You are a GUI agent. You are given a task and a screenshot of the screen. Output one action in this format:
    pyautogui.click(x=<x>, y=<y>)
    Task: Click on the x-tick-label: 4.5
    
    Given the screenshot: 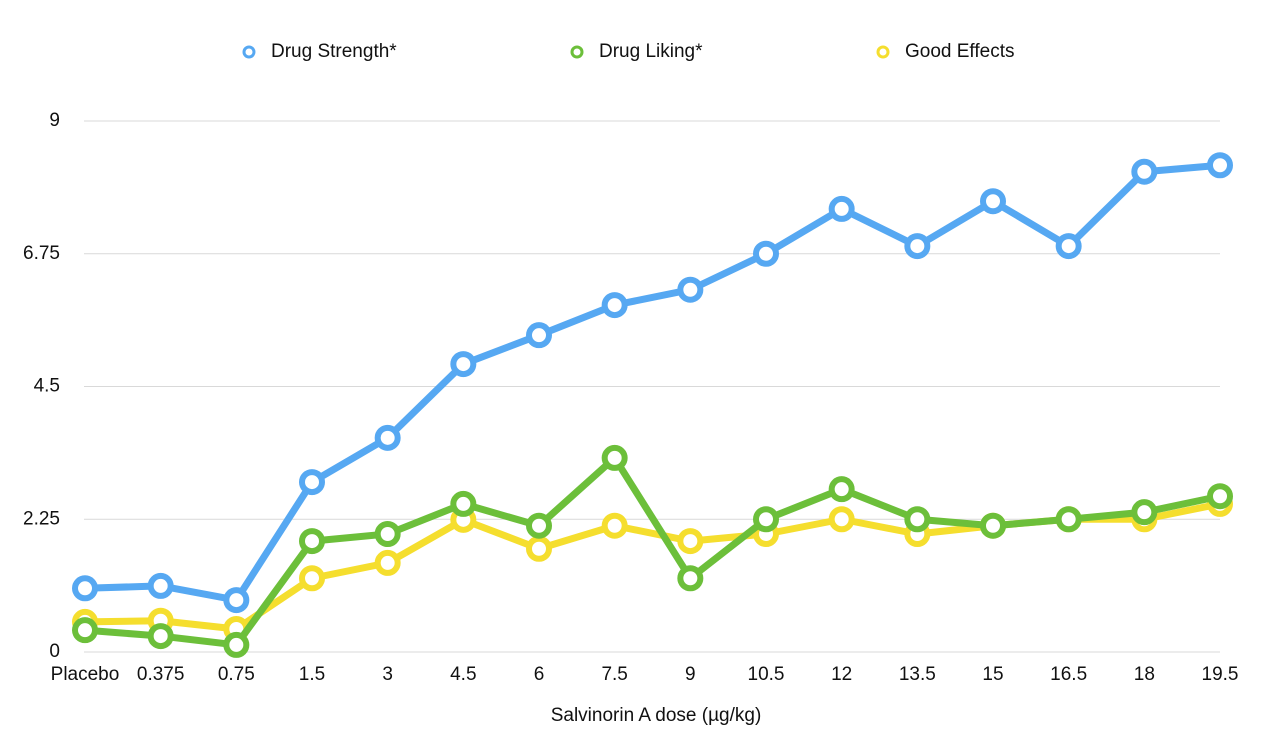 What is the action you would take?
    pyautogui.click(x=463, y=674)
    